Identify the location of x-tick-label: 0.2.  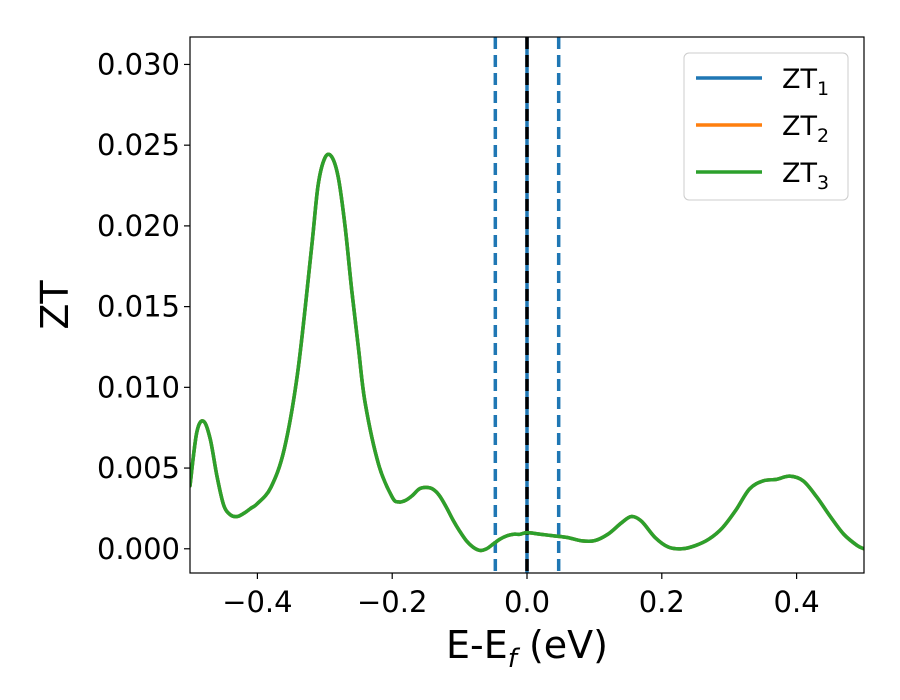
(662, 602).